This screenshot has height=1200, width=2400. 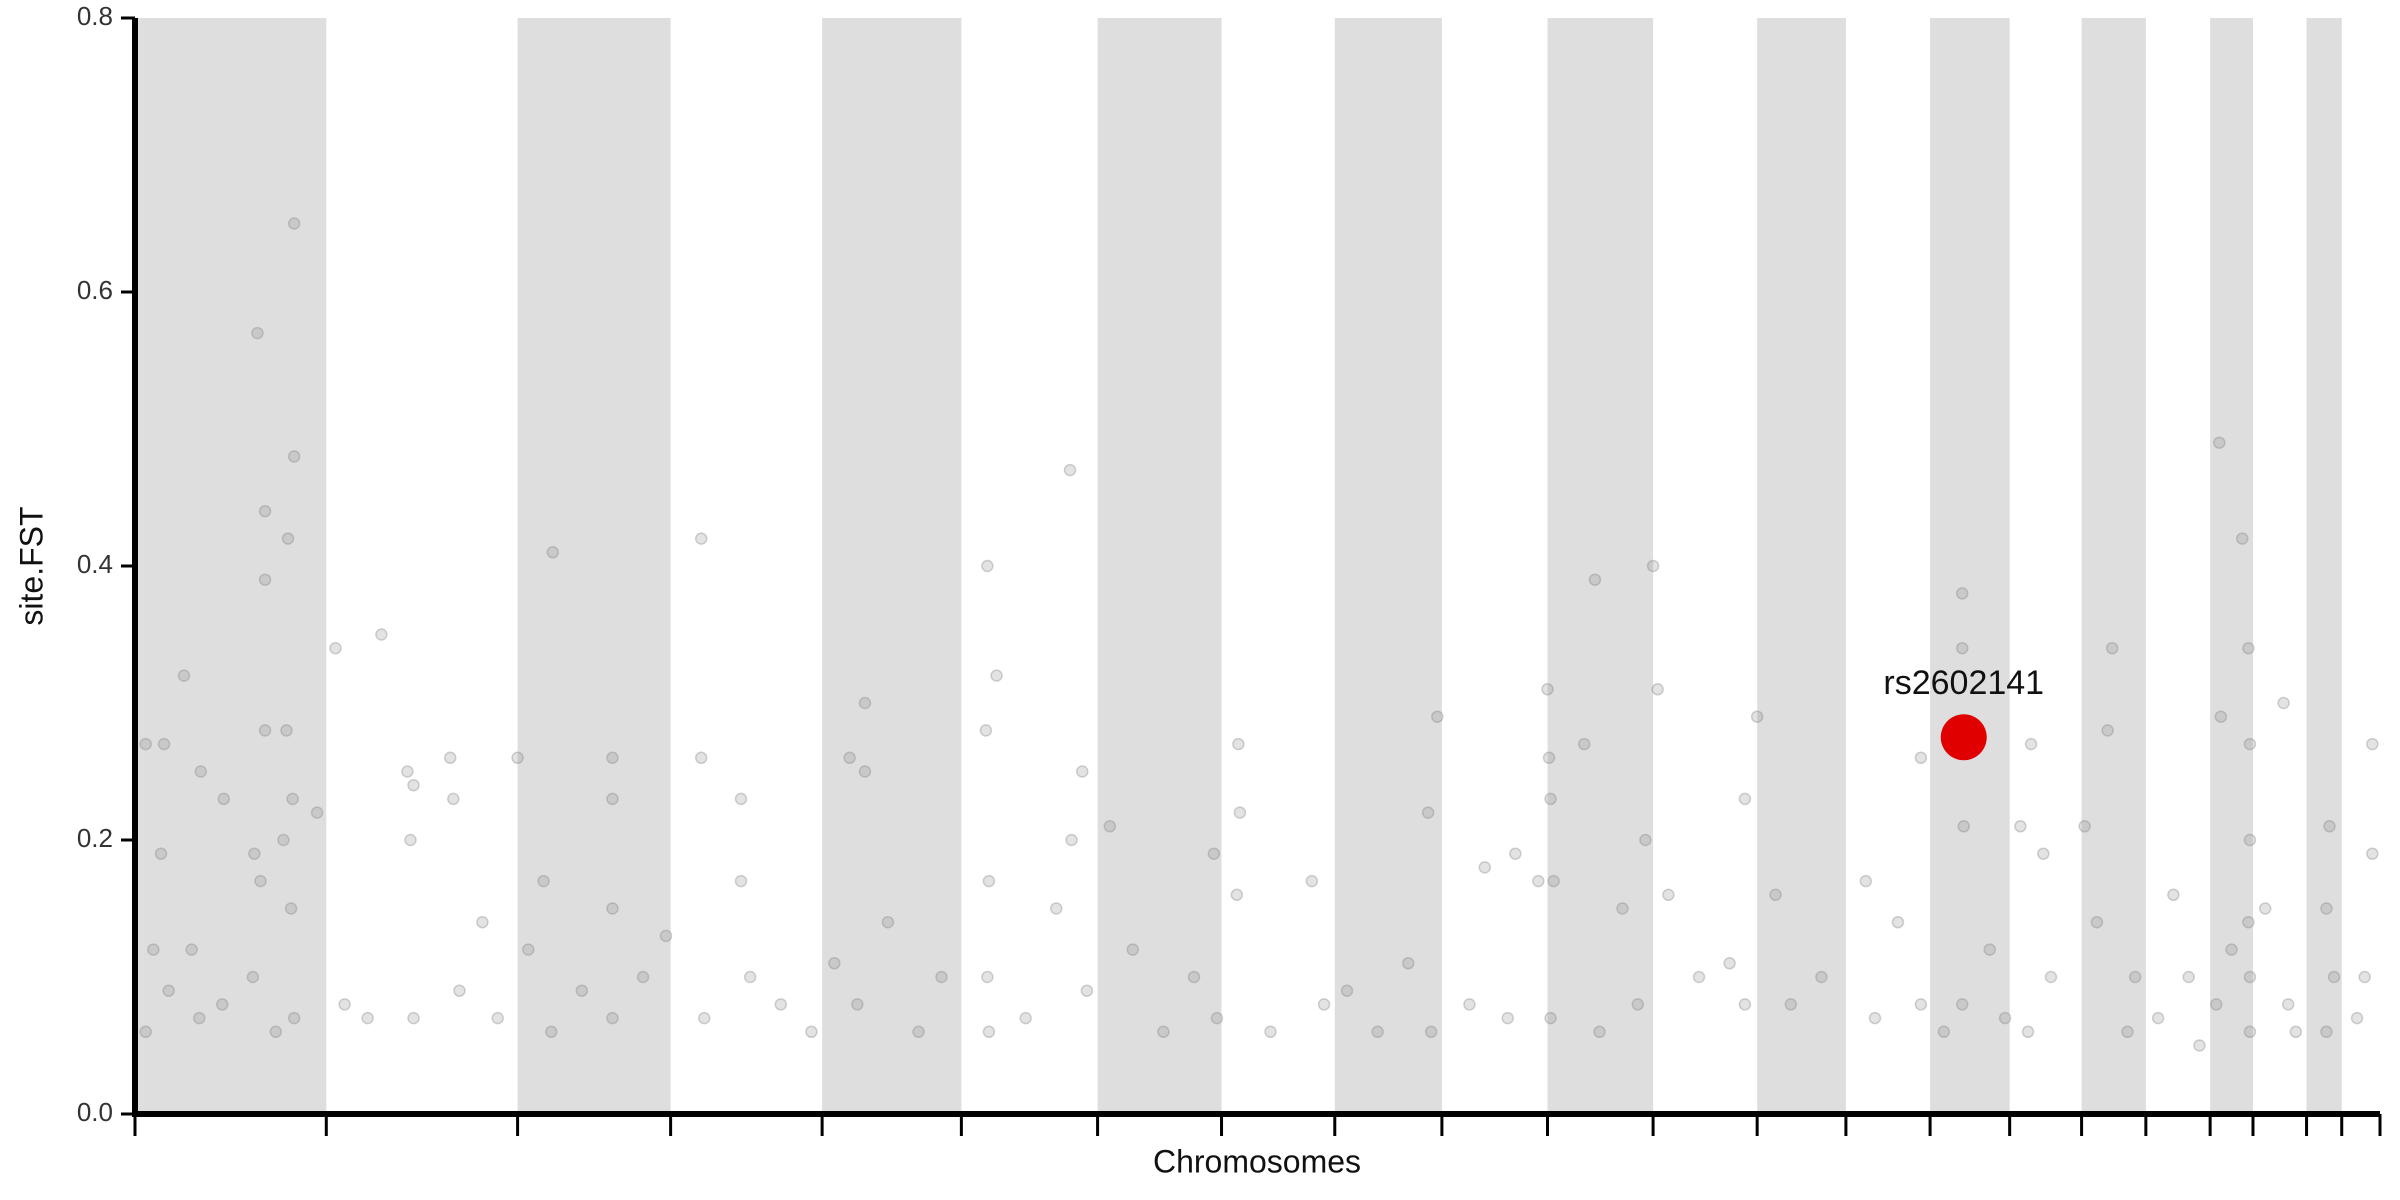 I want to click on x-axis-title: Chromosomes, so click(x=1257, y=1161).